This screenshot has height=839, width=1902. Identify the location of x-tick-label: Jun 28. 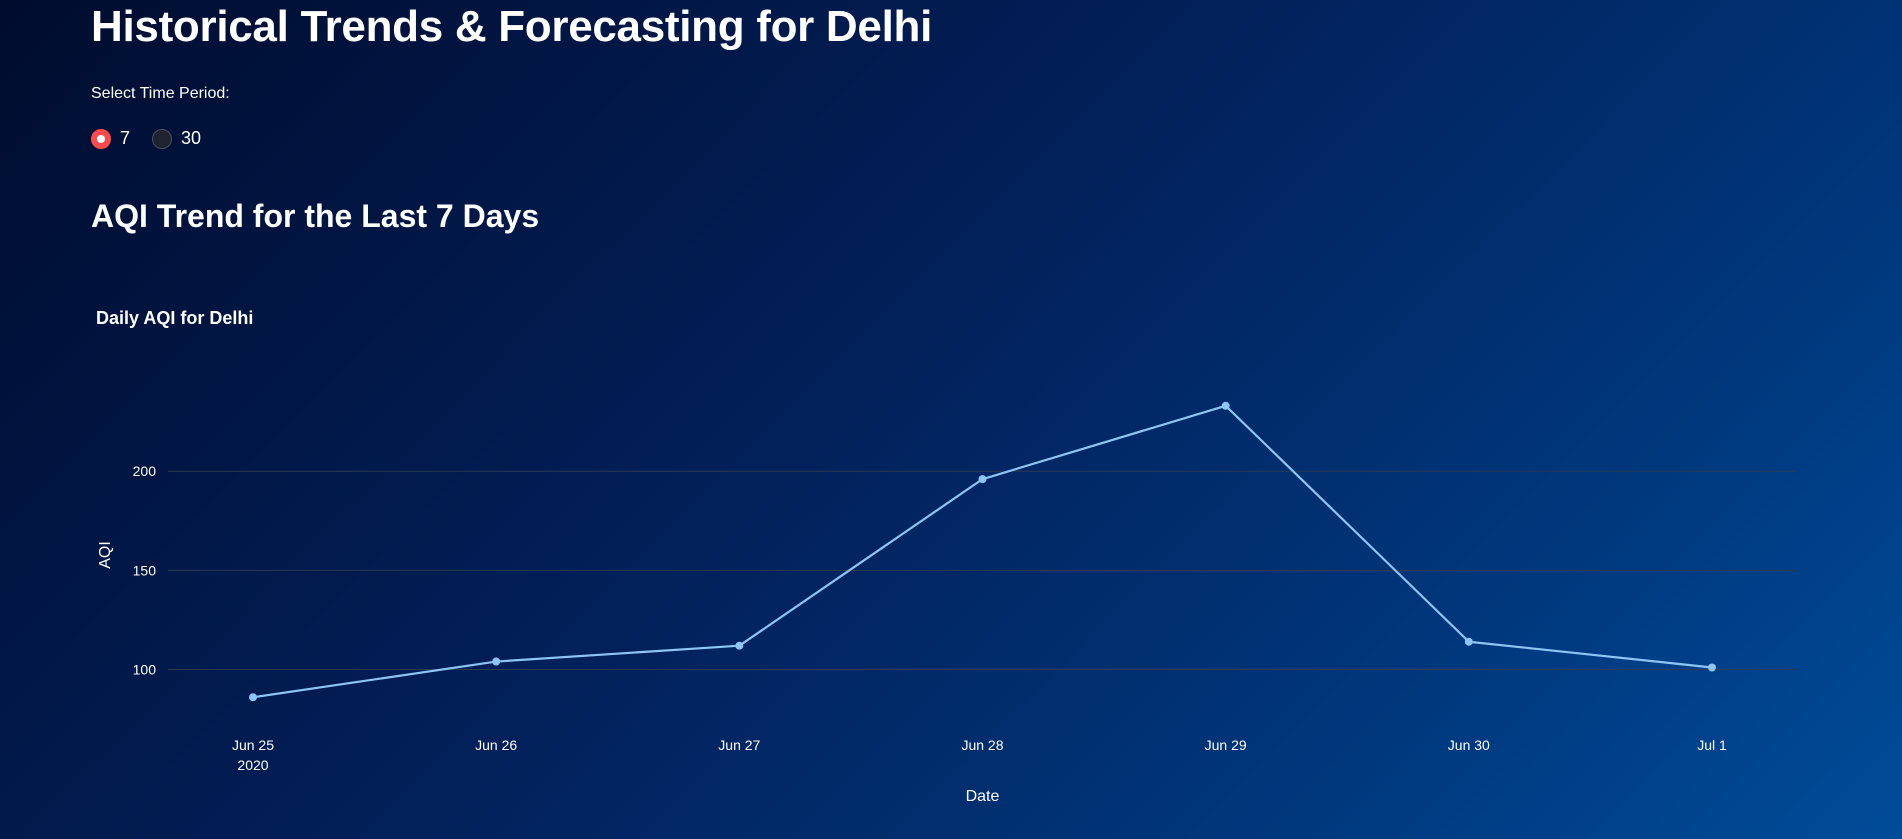
(982, 745).